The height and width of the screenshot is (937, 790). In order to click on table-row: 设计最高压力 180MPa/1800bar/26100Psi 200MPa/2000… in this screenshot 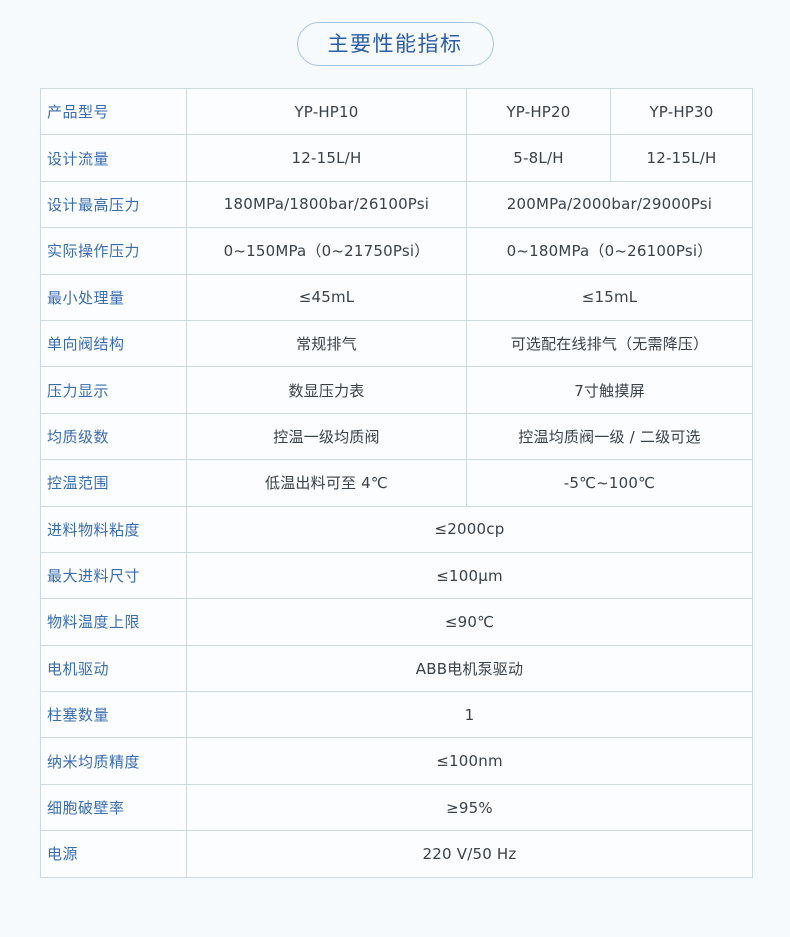, I will do `click(396, 204)`.